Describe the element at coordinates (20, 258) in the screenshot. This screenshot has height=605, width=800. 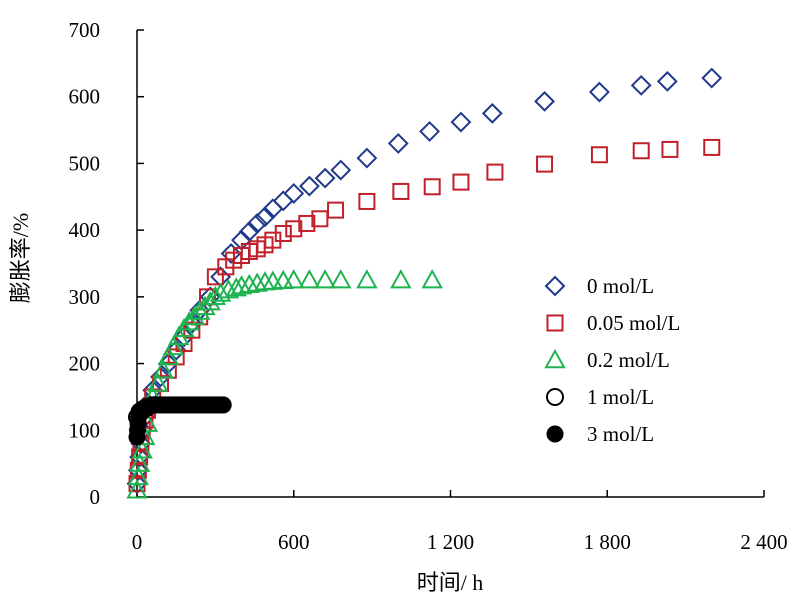
I see `y-axis-label: 膨胀率/%` at that location.